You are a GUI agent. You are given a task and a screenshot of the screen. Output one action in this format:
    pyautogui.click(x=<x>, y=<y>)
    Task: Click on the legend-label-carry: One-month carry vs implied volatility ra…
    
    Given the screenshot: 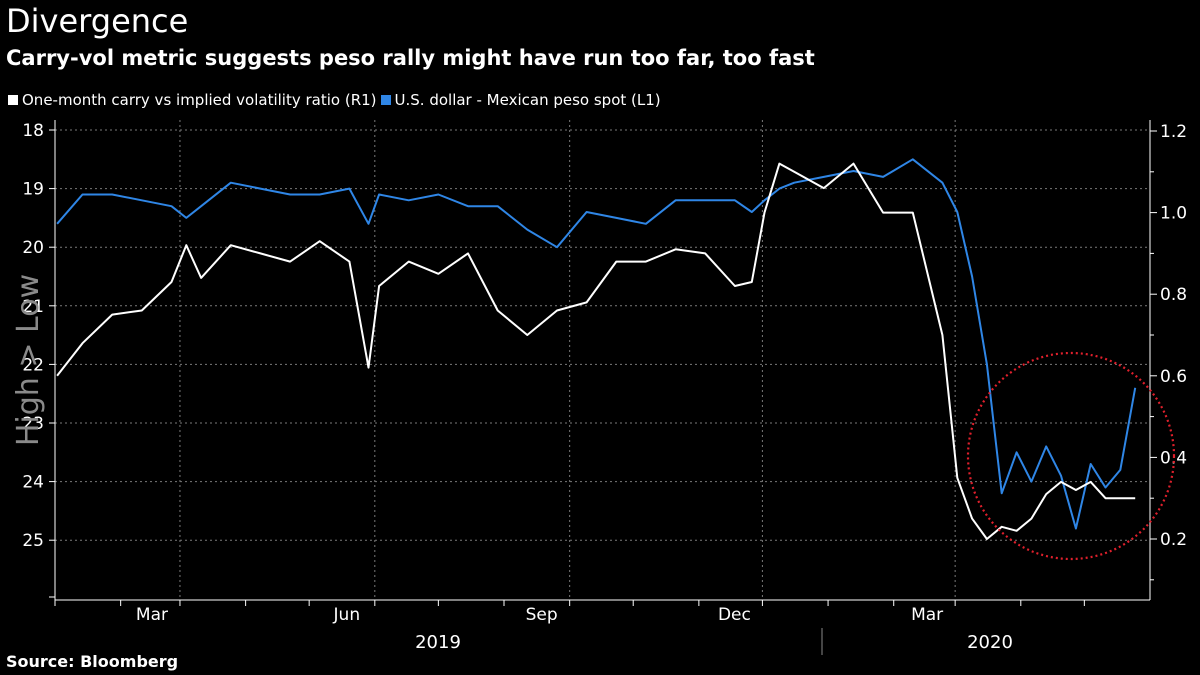 What is the action you would take?
    pyautogui.click(x=199, y=100)
    